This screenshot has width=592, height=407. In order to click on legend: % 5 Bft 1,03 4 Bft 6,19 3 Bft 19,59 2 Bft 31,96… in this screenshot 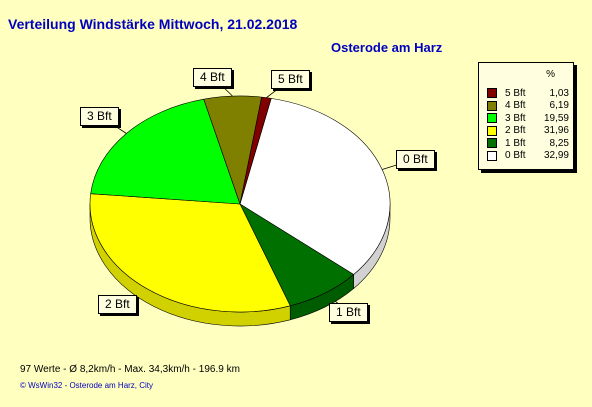, I will do `click(526, 116)`.